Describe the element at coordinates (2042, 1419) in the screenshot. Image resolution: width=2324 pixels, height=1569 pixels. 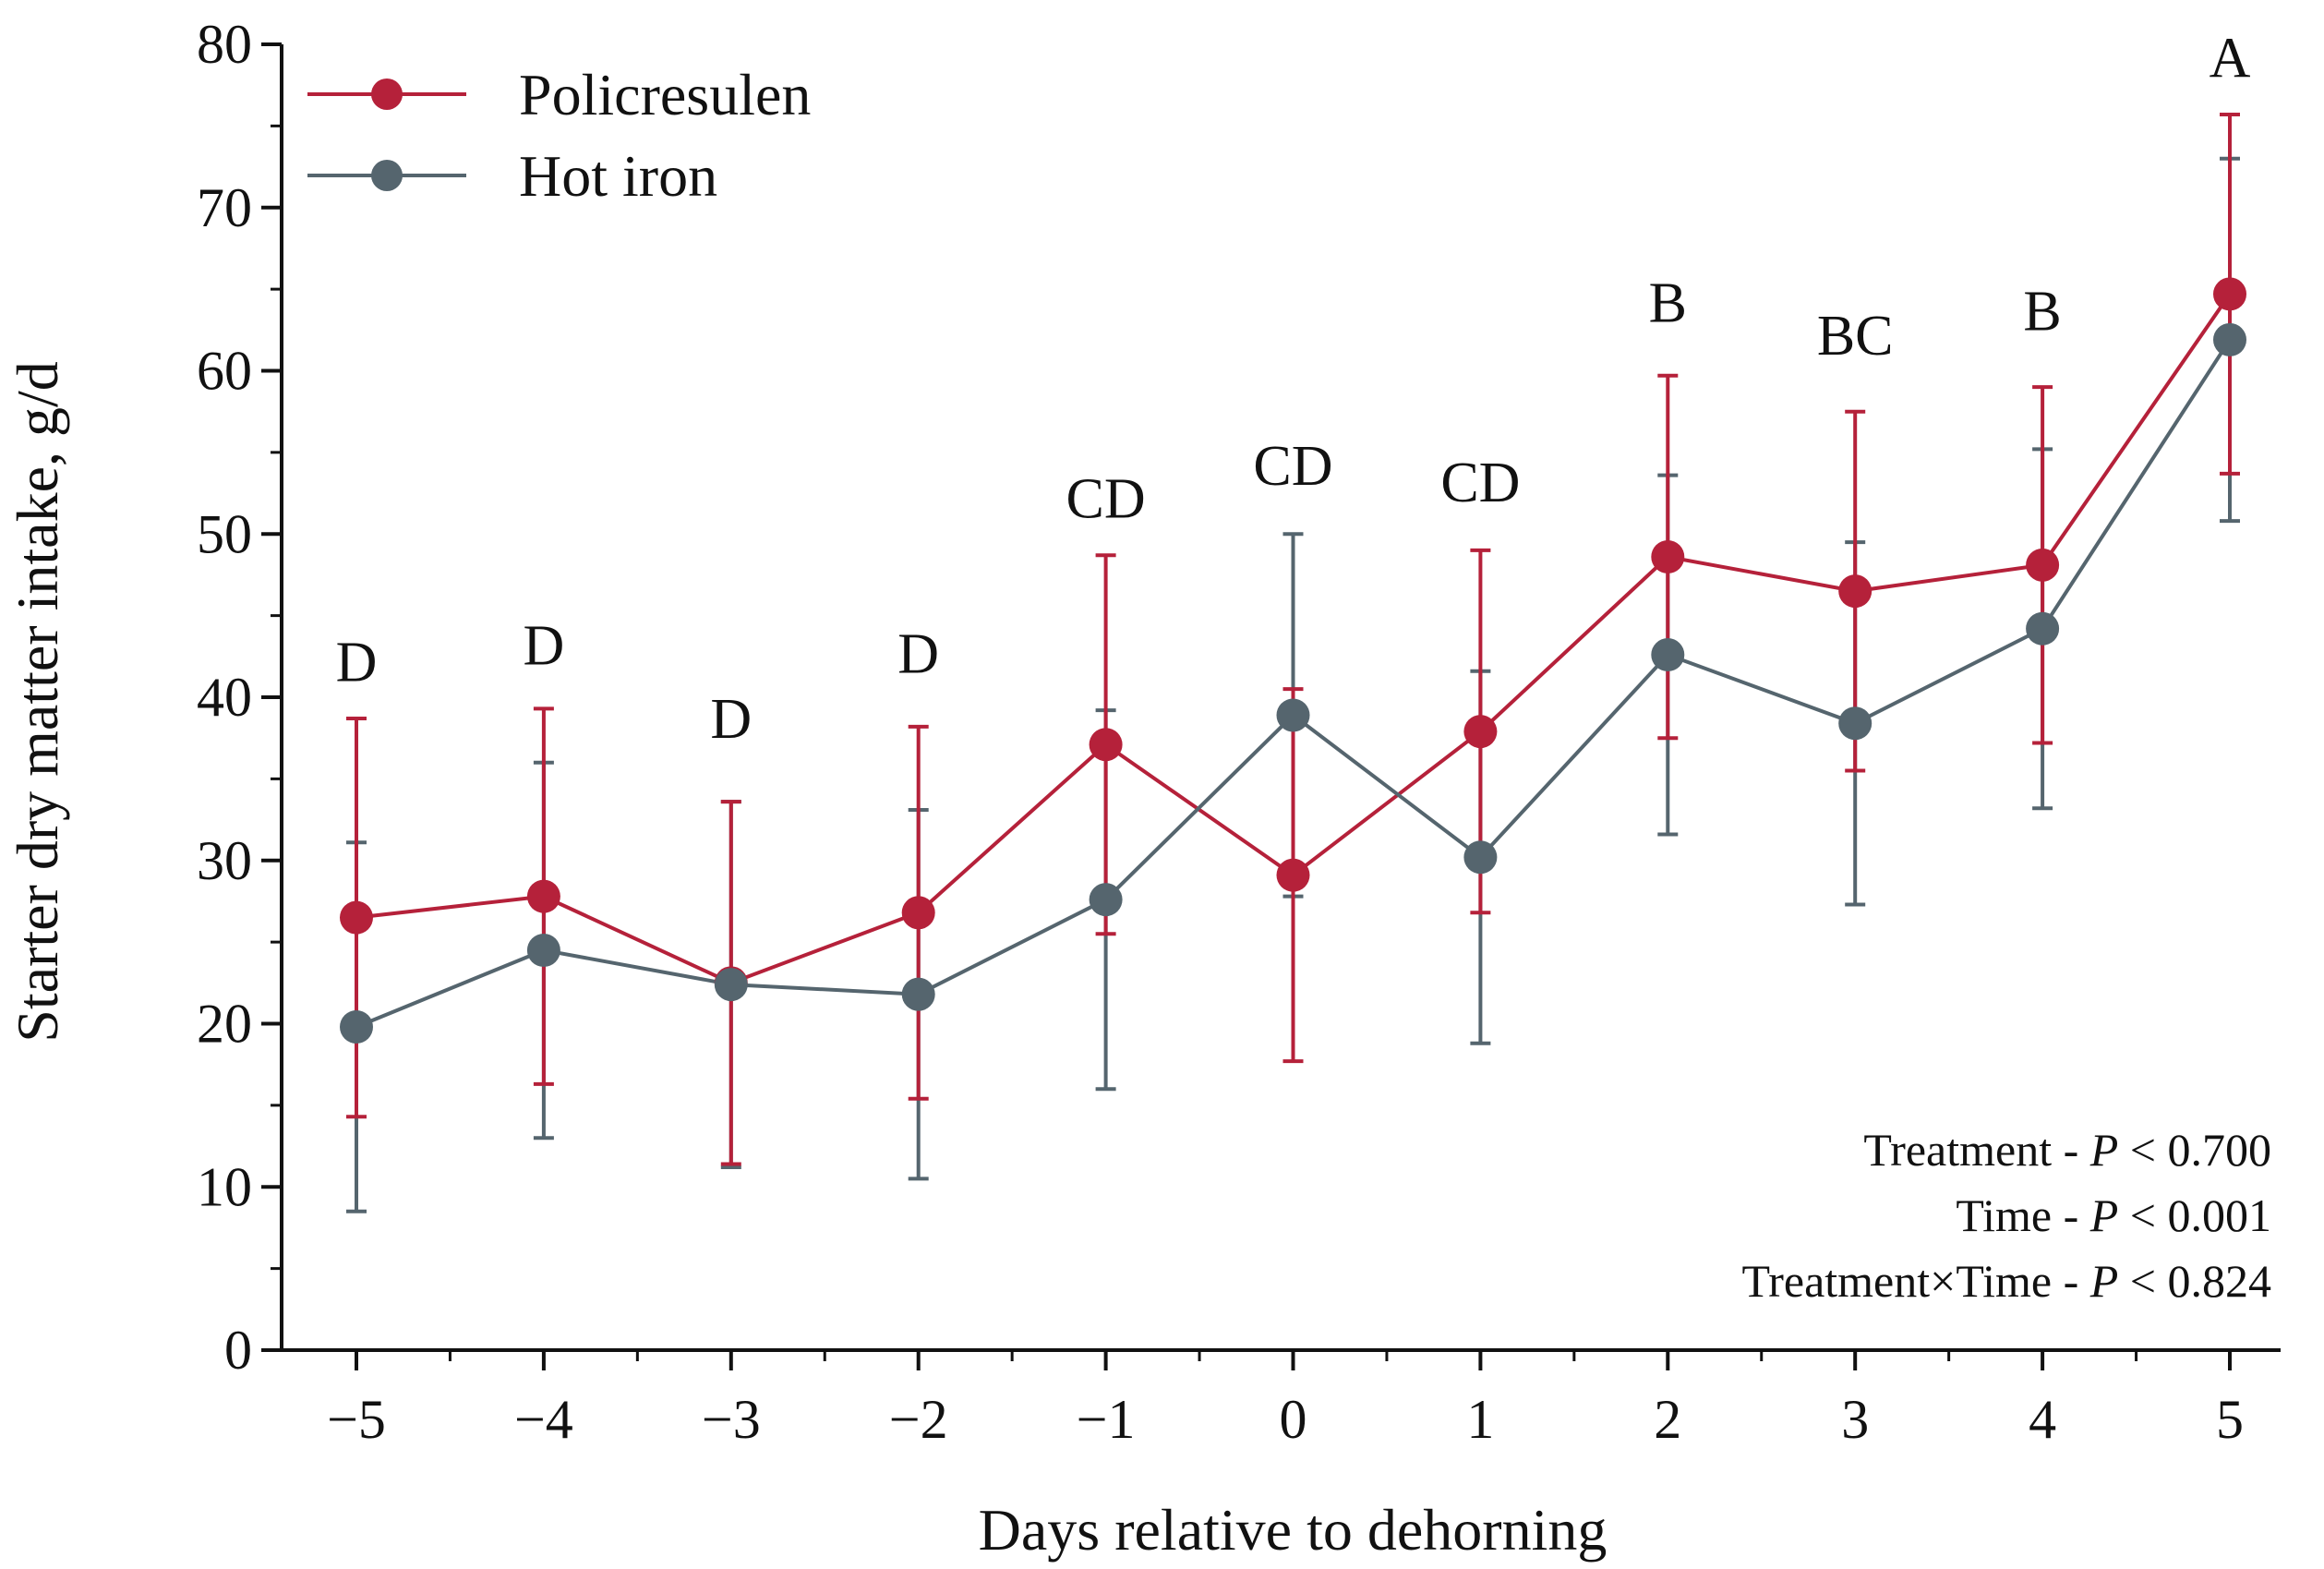
I see `x-tick-label-9: 4` at that location.